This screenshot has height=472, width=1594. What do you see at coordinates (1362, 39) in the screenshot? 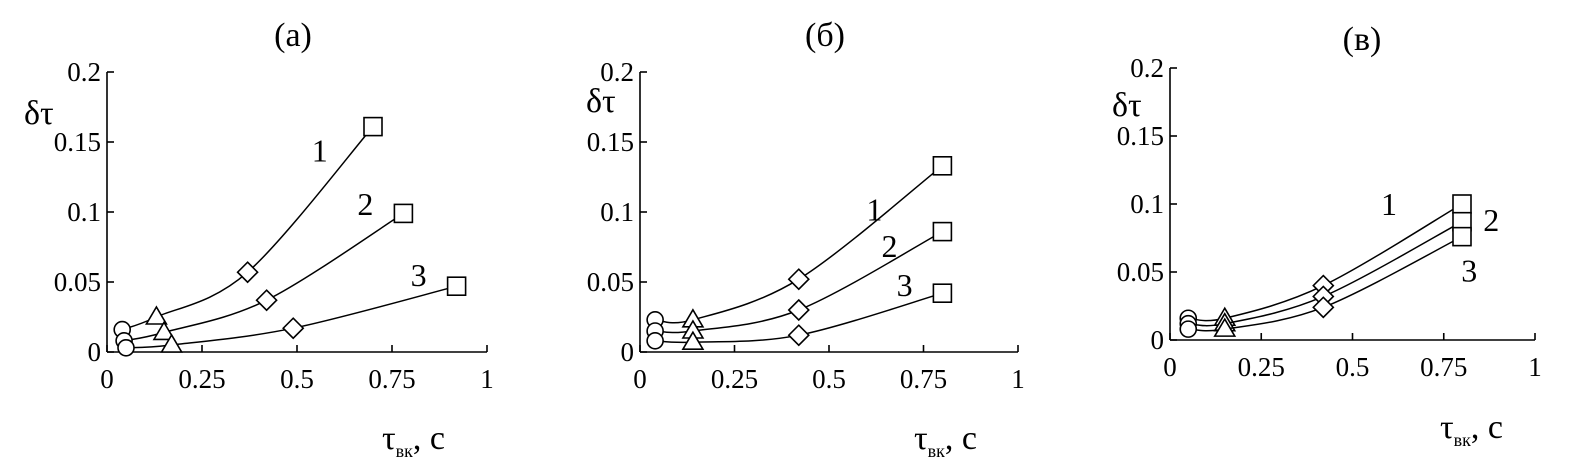
I see `chart-title: (в)` at bounding box center [1362, 39].